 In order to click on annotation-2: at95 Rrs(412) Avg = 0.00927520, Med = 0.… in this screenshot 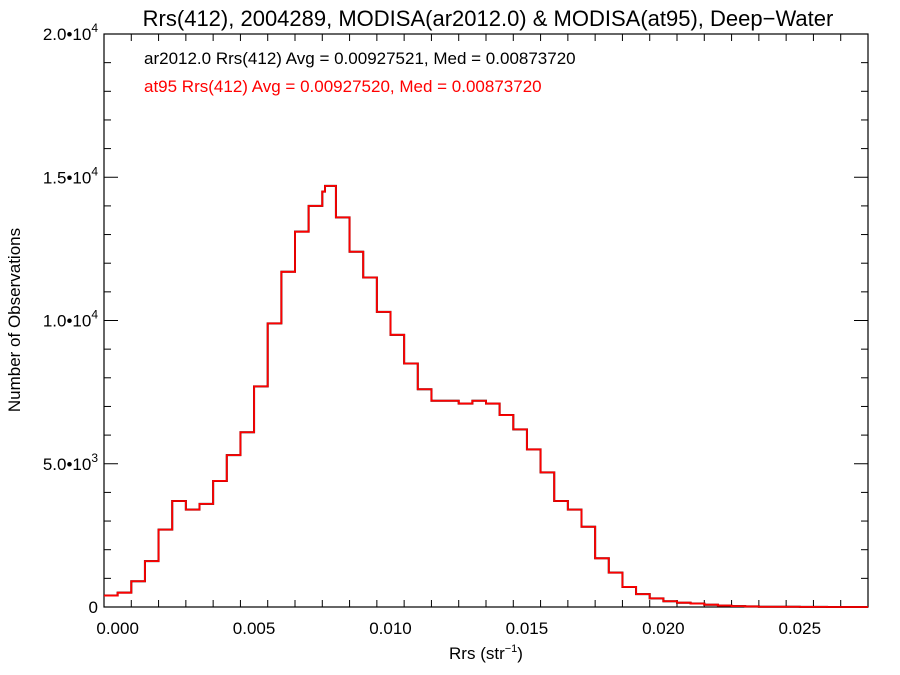, I will do `click(343, 86)`.